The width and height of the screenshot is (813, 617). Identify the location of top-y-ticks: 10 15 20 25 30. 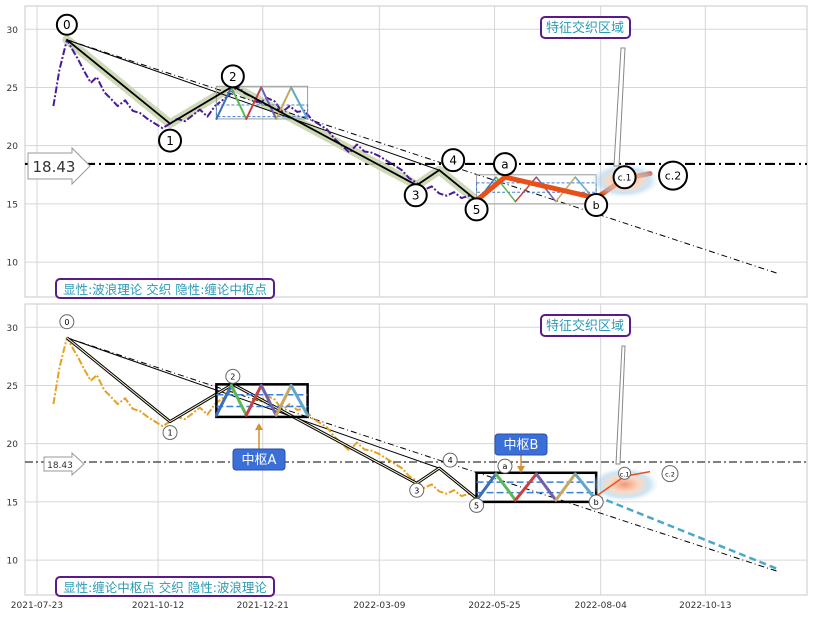
(13, 147).